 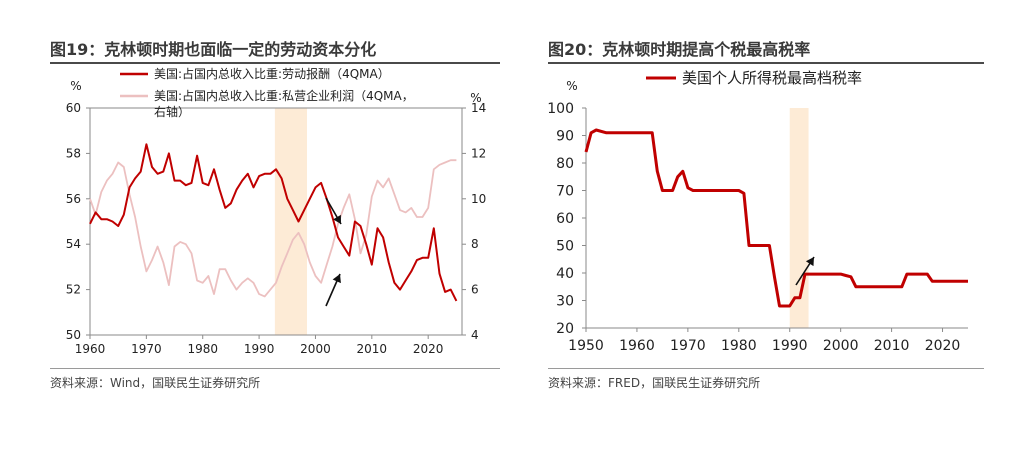 What do you see at coordinates (586, 346) in the screenshot?
I see `x-tick-label: 1950` at bounding box center [586, 346].